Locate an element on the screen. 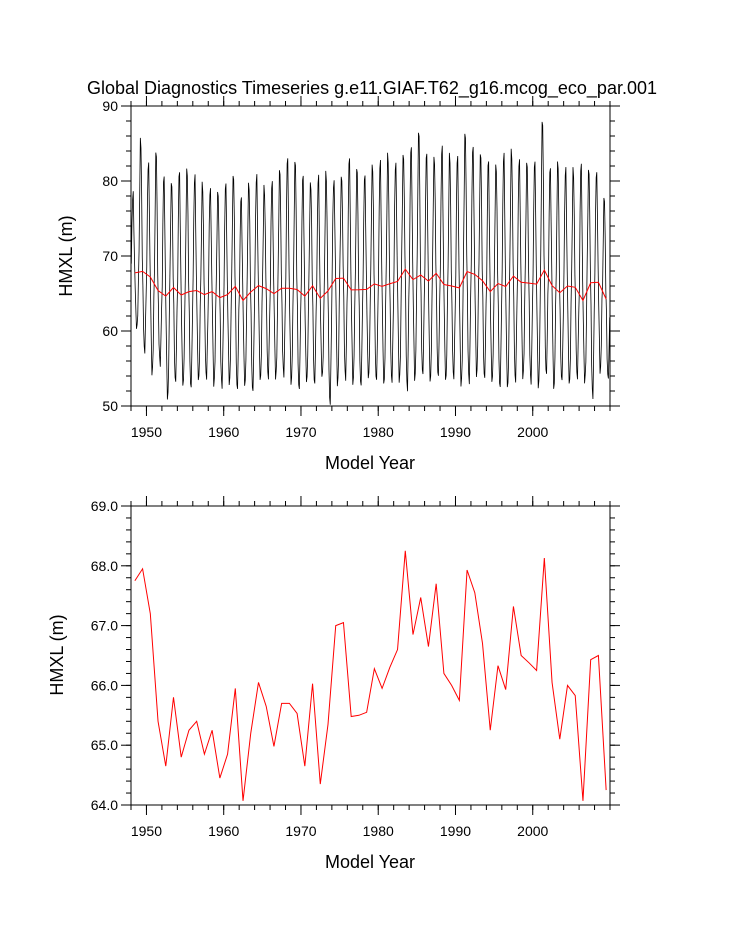  bottom-y-tick-label: 64.0 is located at coordinates (104, 805).